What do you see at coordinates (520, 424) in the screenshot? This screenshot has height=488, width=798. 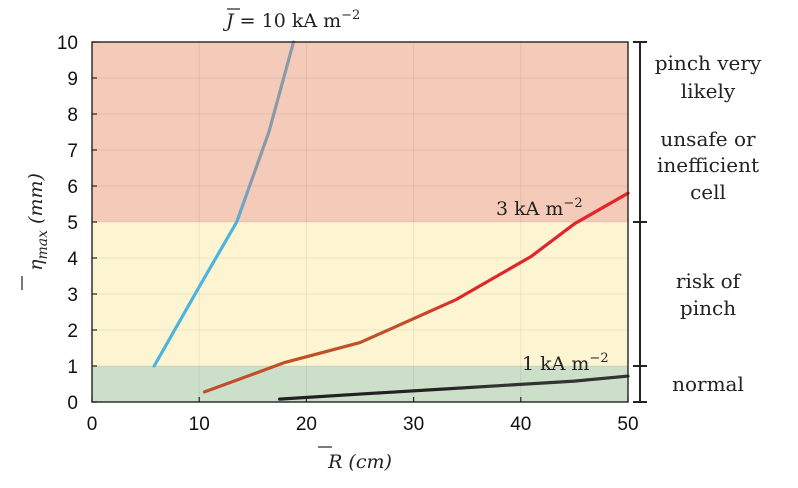 I see `x-tick-label: 40` at bounding box center [520, 424].